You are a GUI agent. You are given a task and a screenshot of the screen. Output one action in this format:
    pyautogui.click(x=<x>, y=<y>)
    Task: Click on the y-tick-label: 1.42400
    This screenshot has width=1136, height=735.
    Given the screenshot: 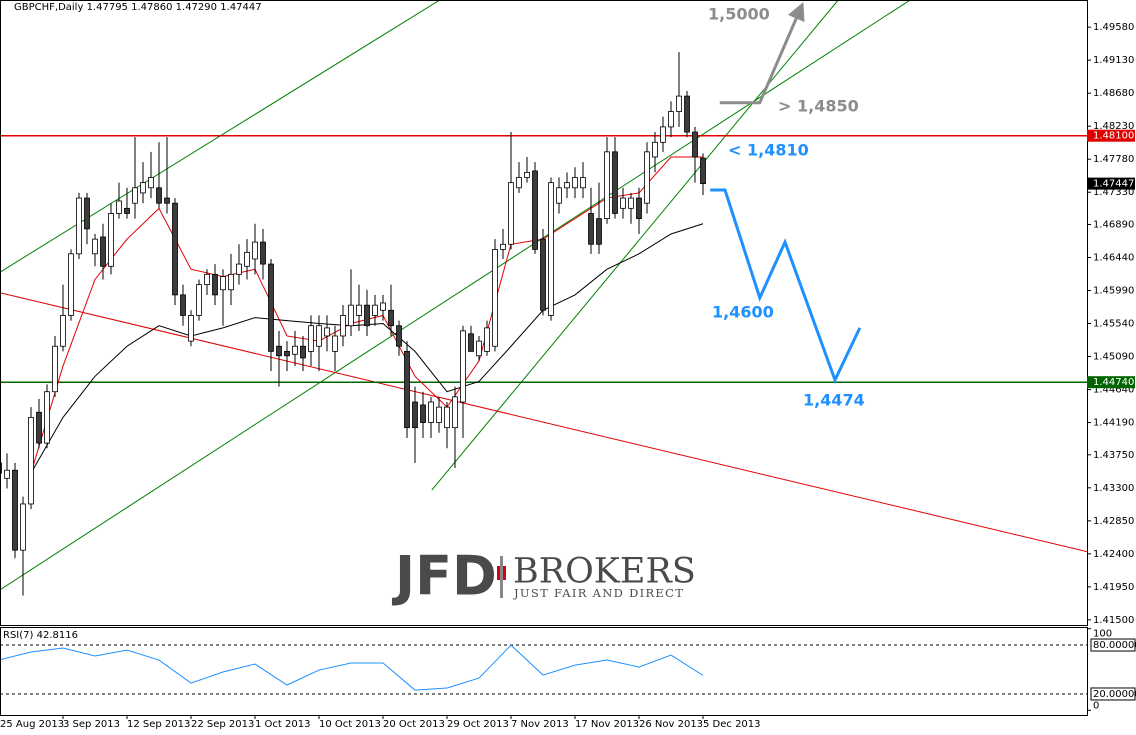 What is the action you would take?
    pyautogui.click(x=1113, y=554)
    